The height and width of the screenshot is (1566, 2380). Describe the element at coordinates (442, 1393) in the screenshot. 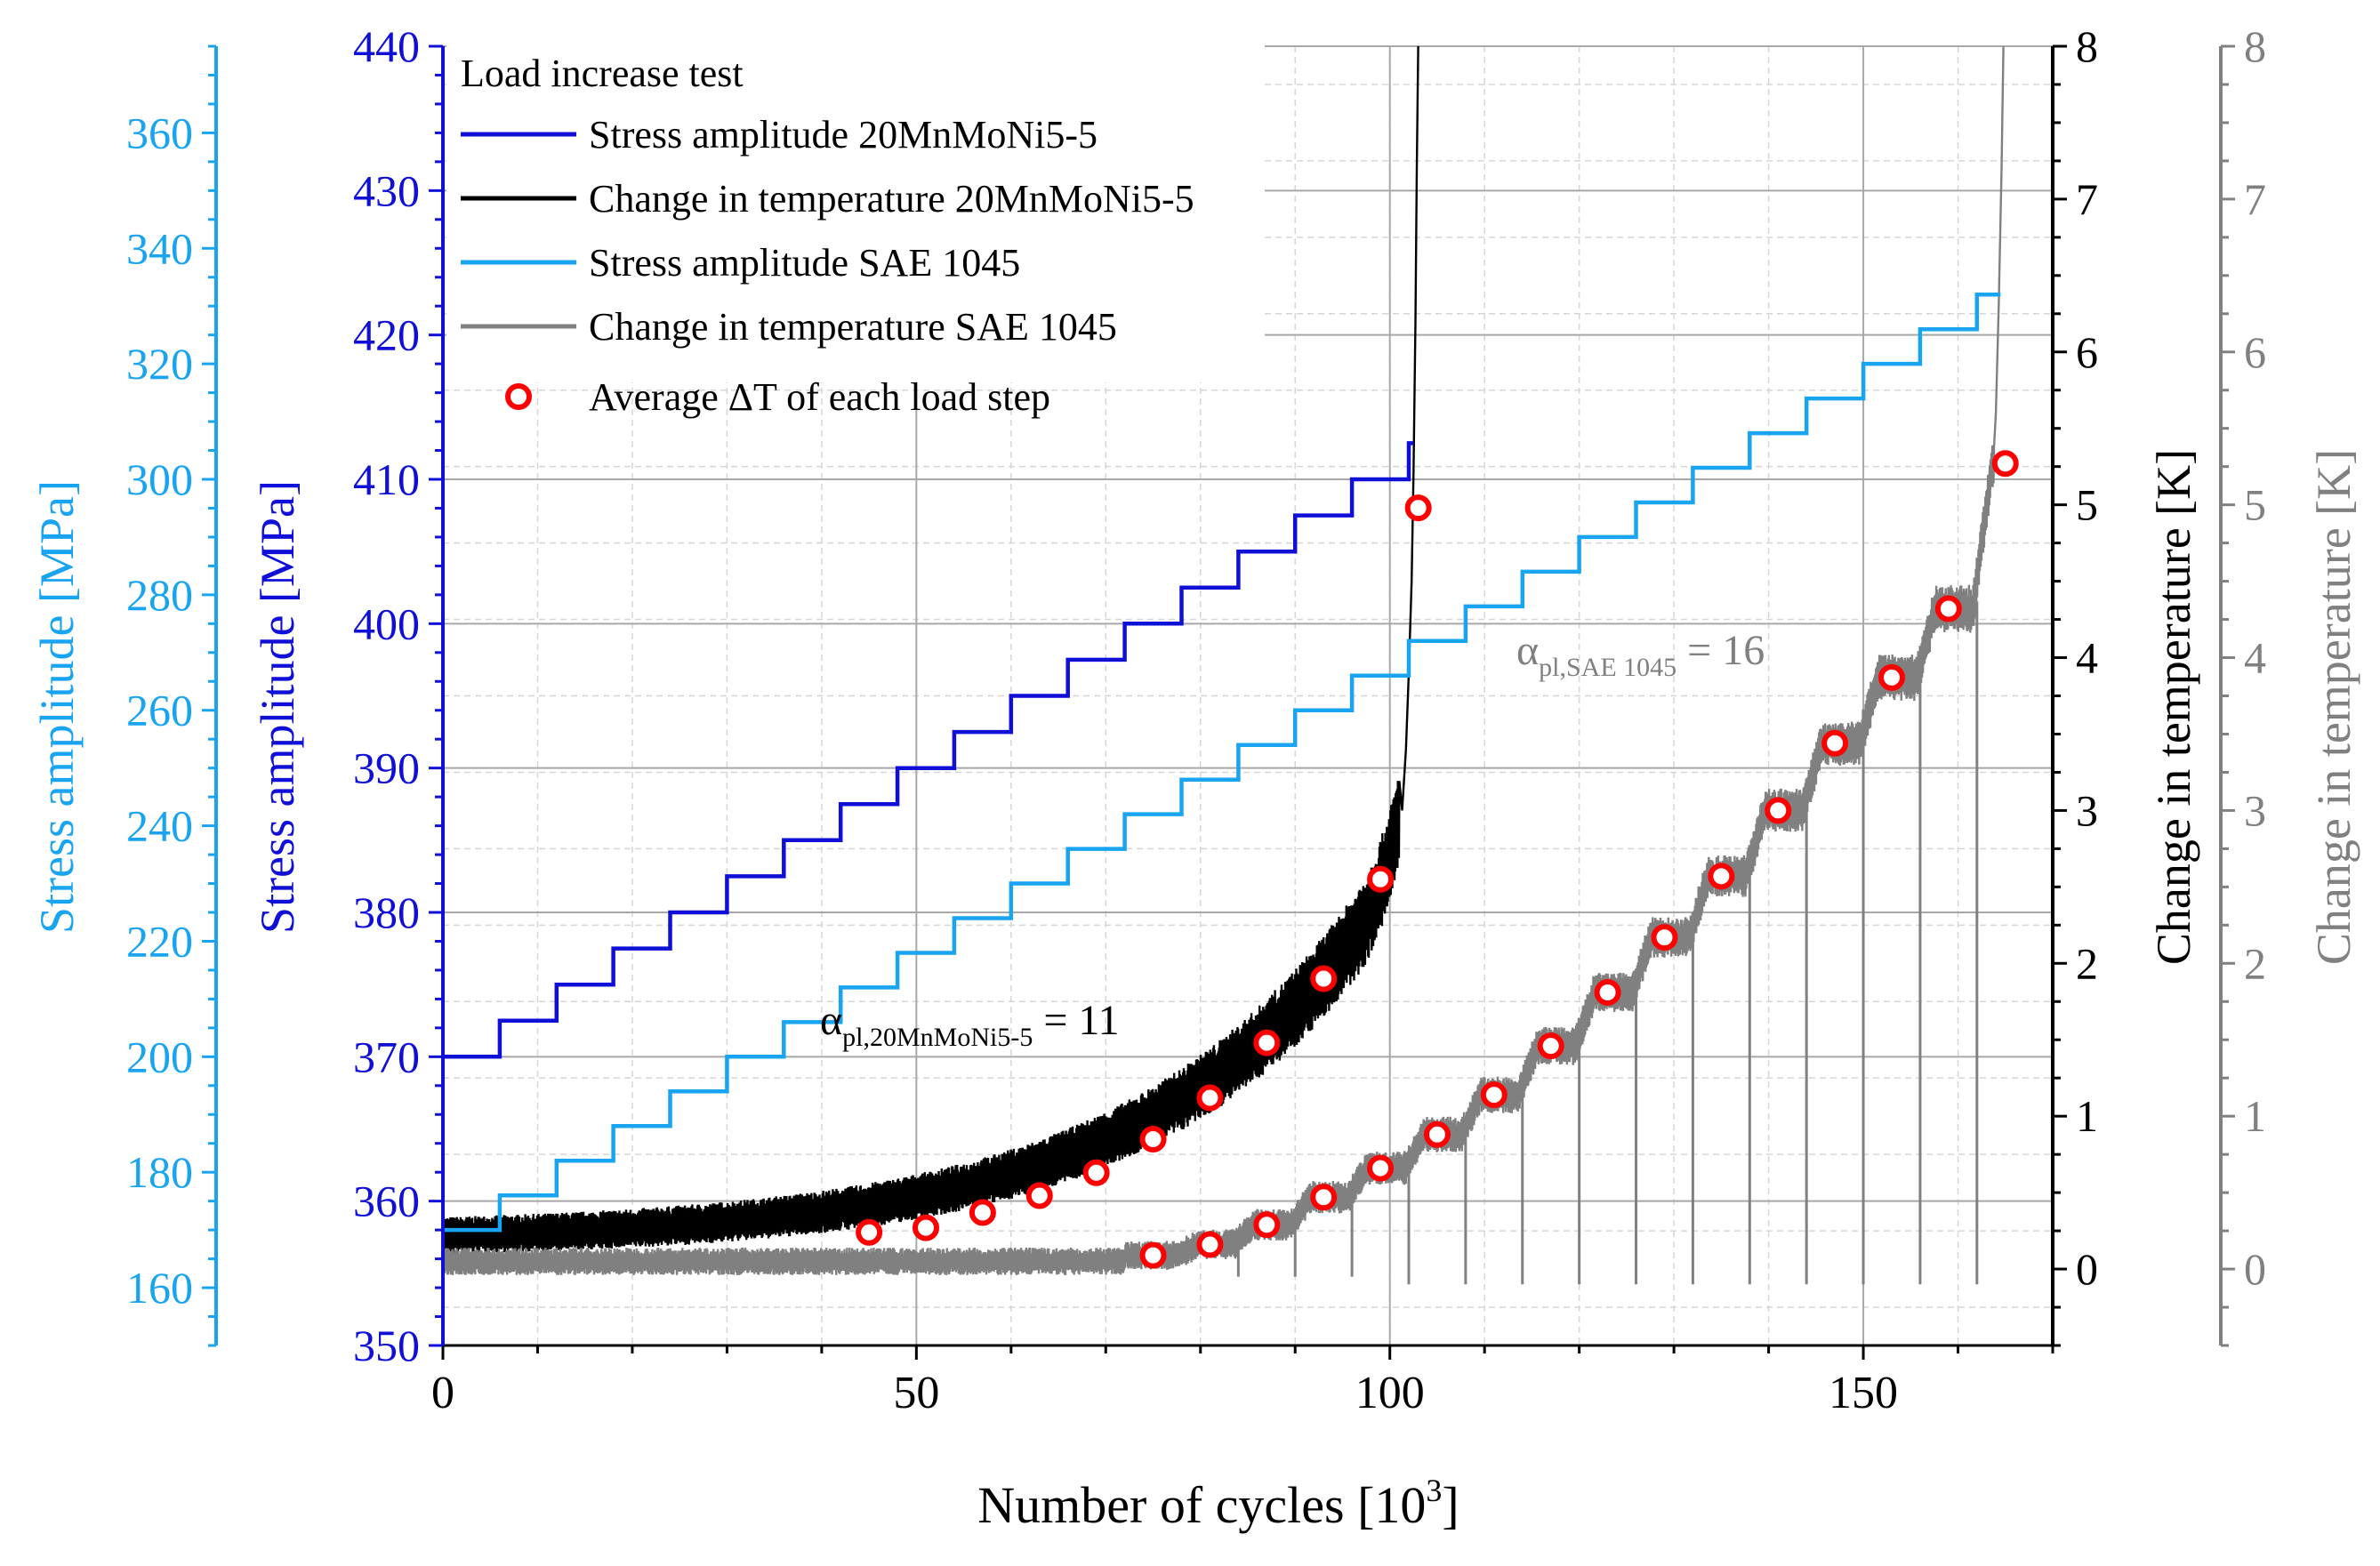

I see `x-tick-label: 0` at that location.